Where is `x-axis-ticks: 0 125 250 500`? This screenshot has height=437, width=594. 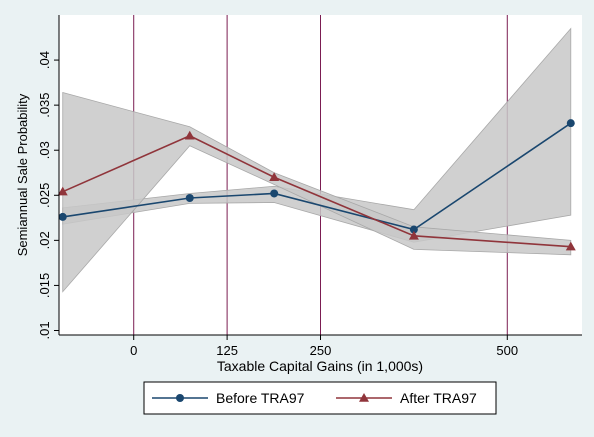 x-axis-ticks: 0 125 250 500 is located at coordinates (324, 346).